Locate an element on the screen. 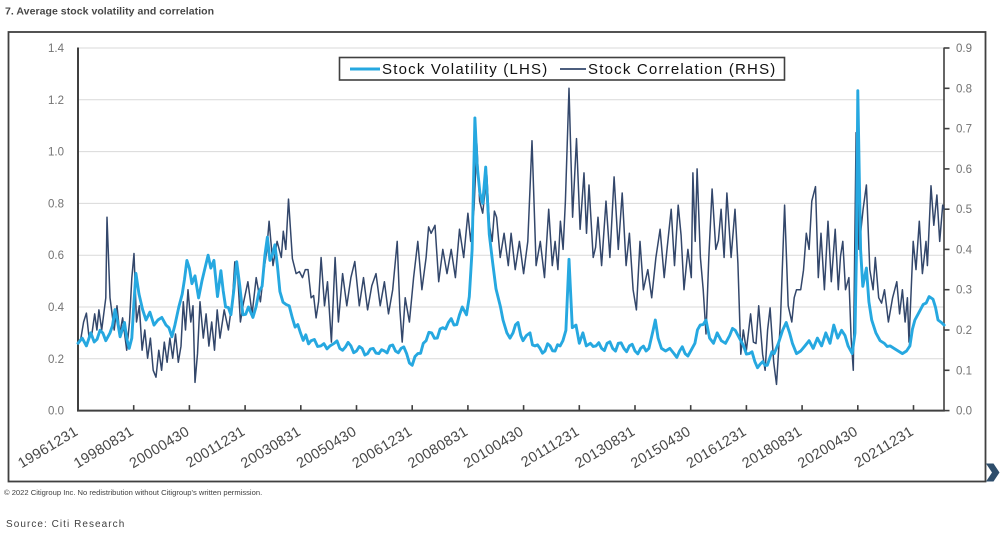 The height and width of the screenshot is (533, 1000). svg-text: 1.2 is located at coordinates (56, 101).